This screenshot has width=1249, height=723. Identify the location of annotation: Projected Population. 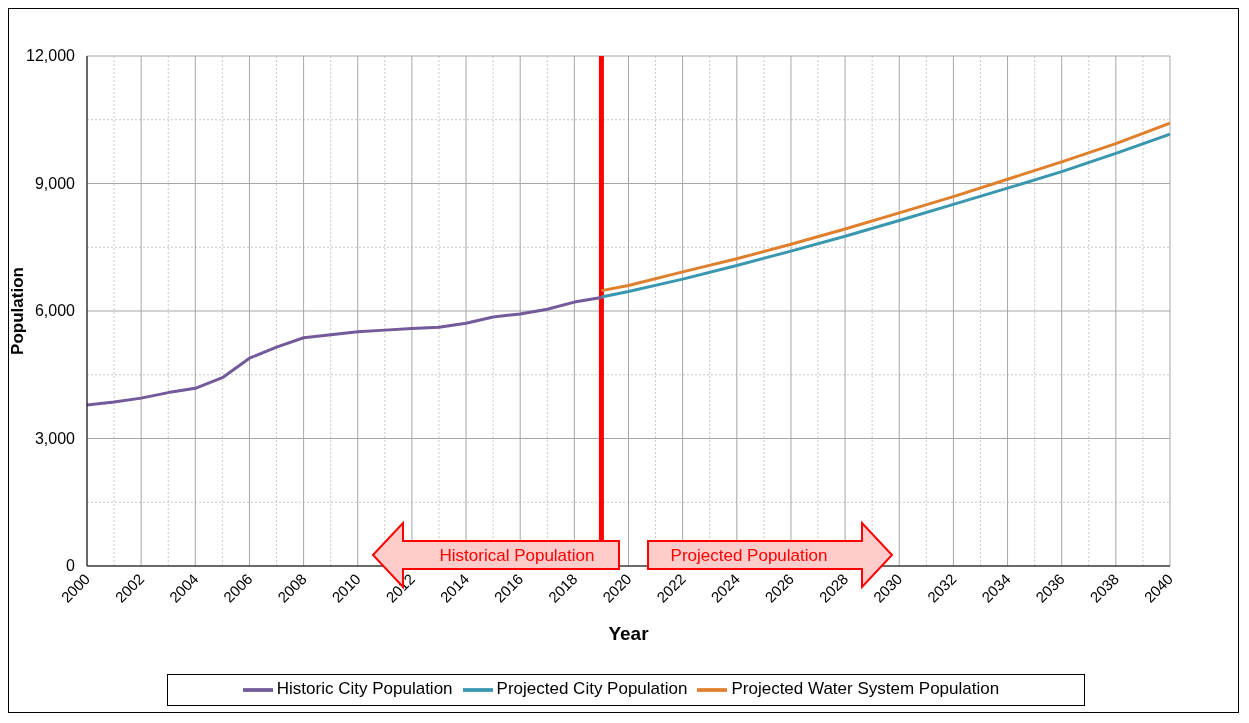
(749, 555).